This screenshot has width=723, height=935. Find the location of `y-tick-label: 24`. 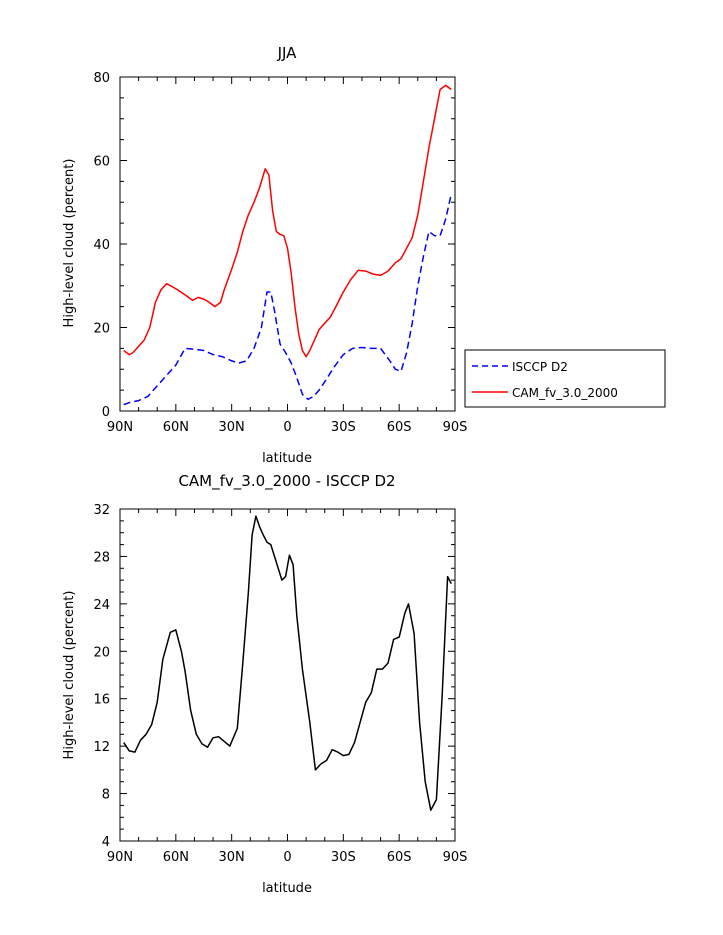

y-tick-label: 24 is located at coordinates (101, 605).